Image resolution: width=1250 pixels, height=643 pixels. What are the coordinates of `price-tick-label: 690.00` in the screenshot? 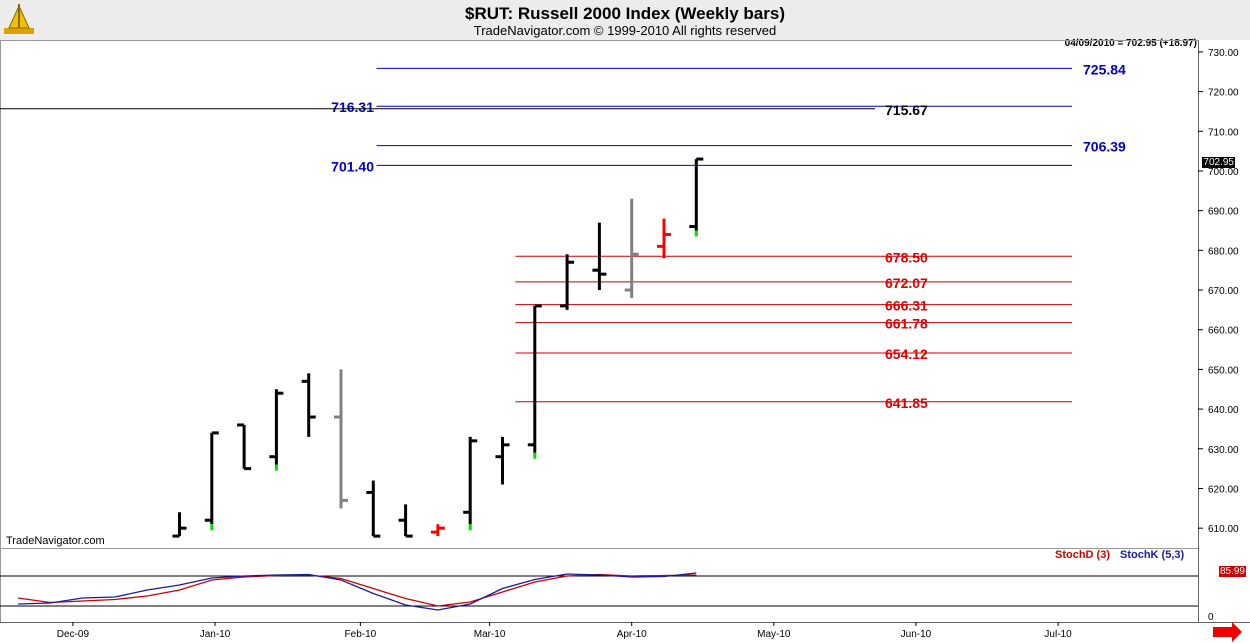 It's located at (1223, 212).